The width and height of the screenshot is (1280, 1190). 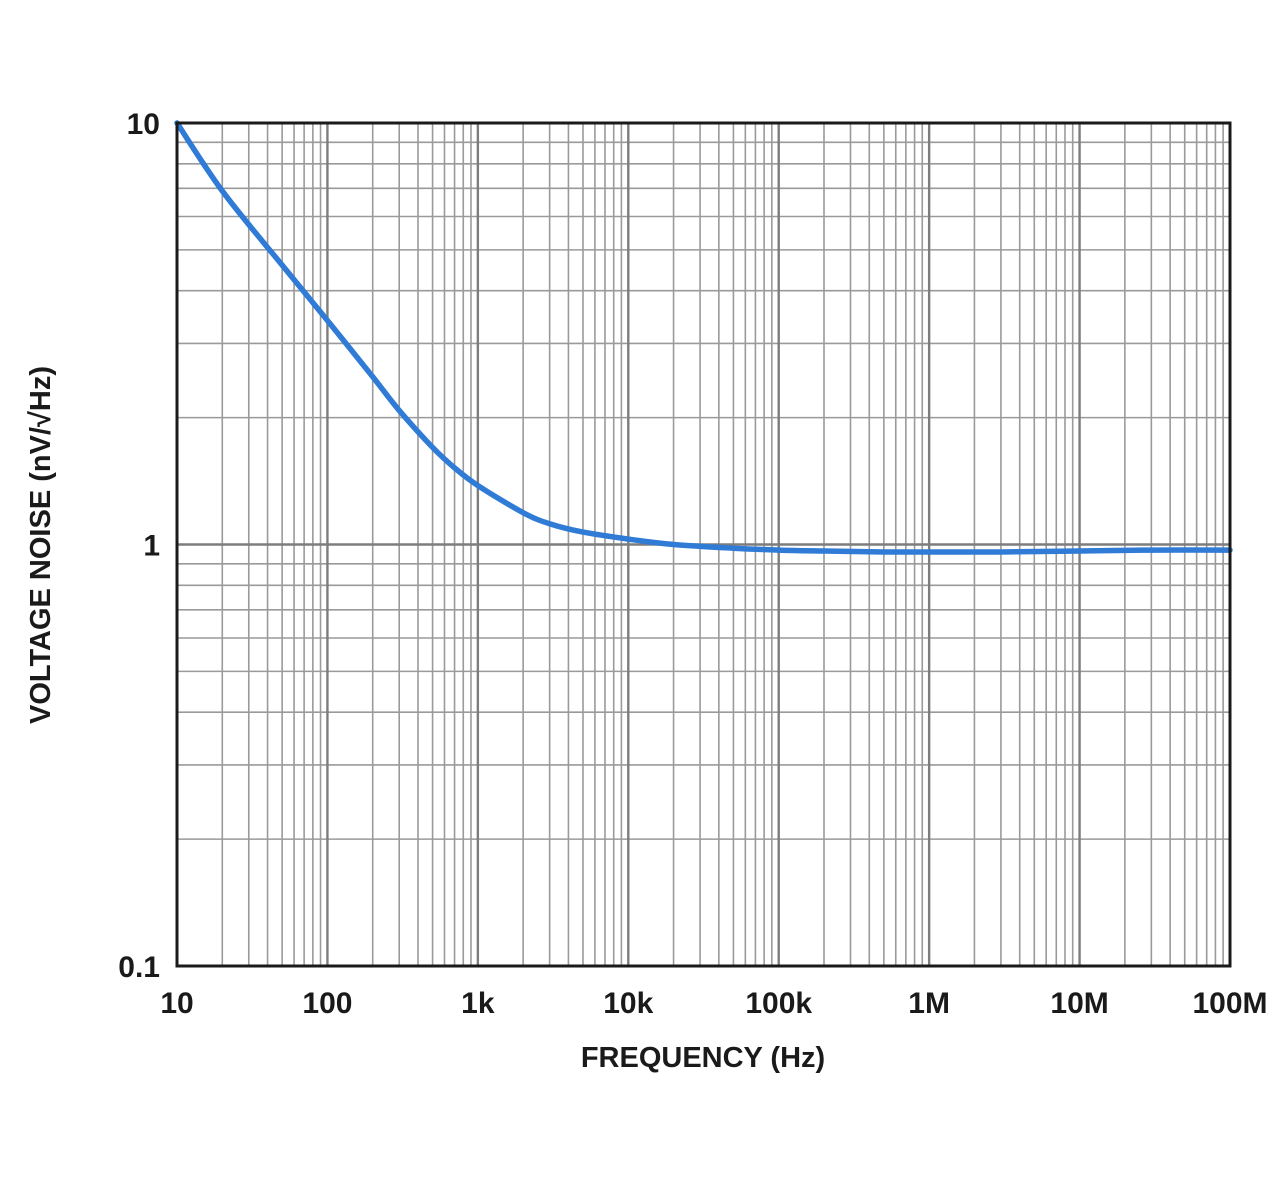 I want to click on x-tick-label: 100, so click(x=327, y=1003).